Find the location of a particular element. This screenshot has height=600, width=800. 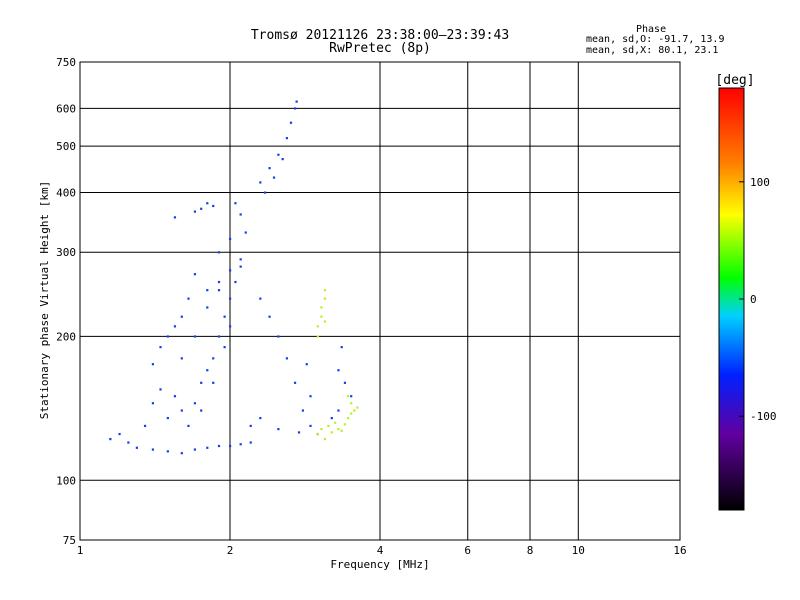

colorbar-ticks: 100 0 -100 is located at coordinates (758, 299).